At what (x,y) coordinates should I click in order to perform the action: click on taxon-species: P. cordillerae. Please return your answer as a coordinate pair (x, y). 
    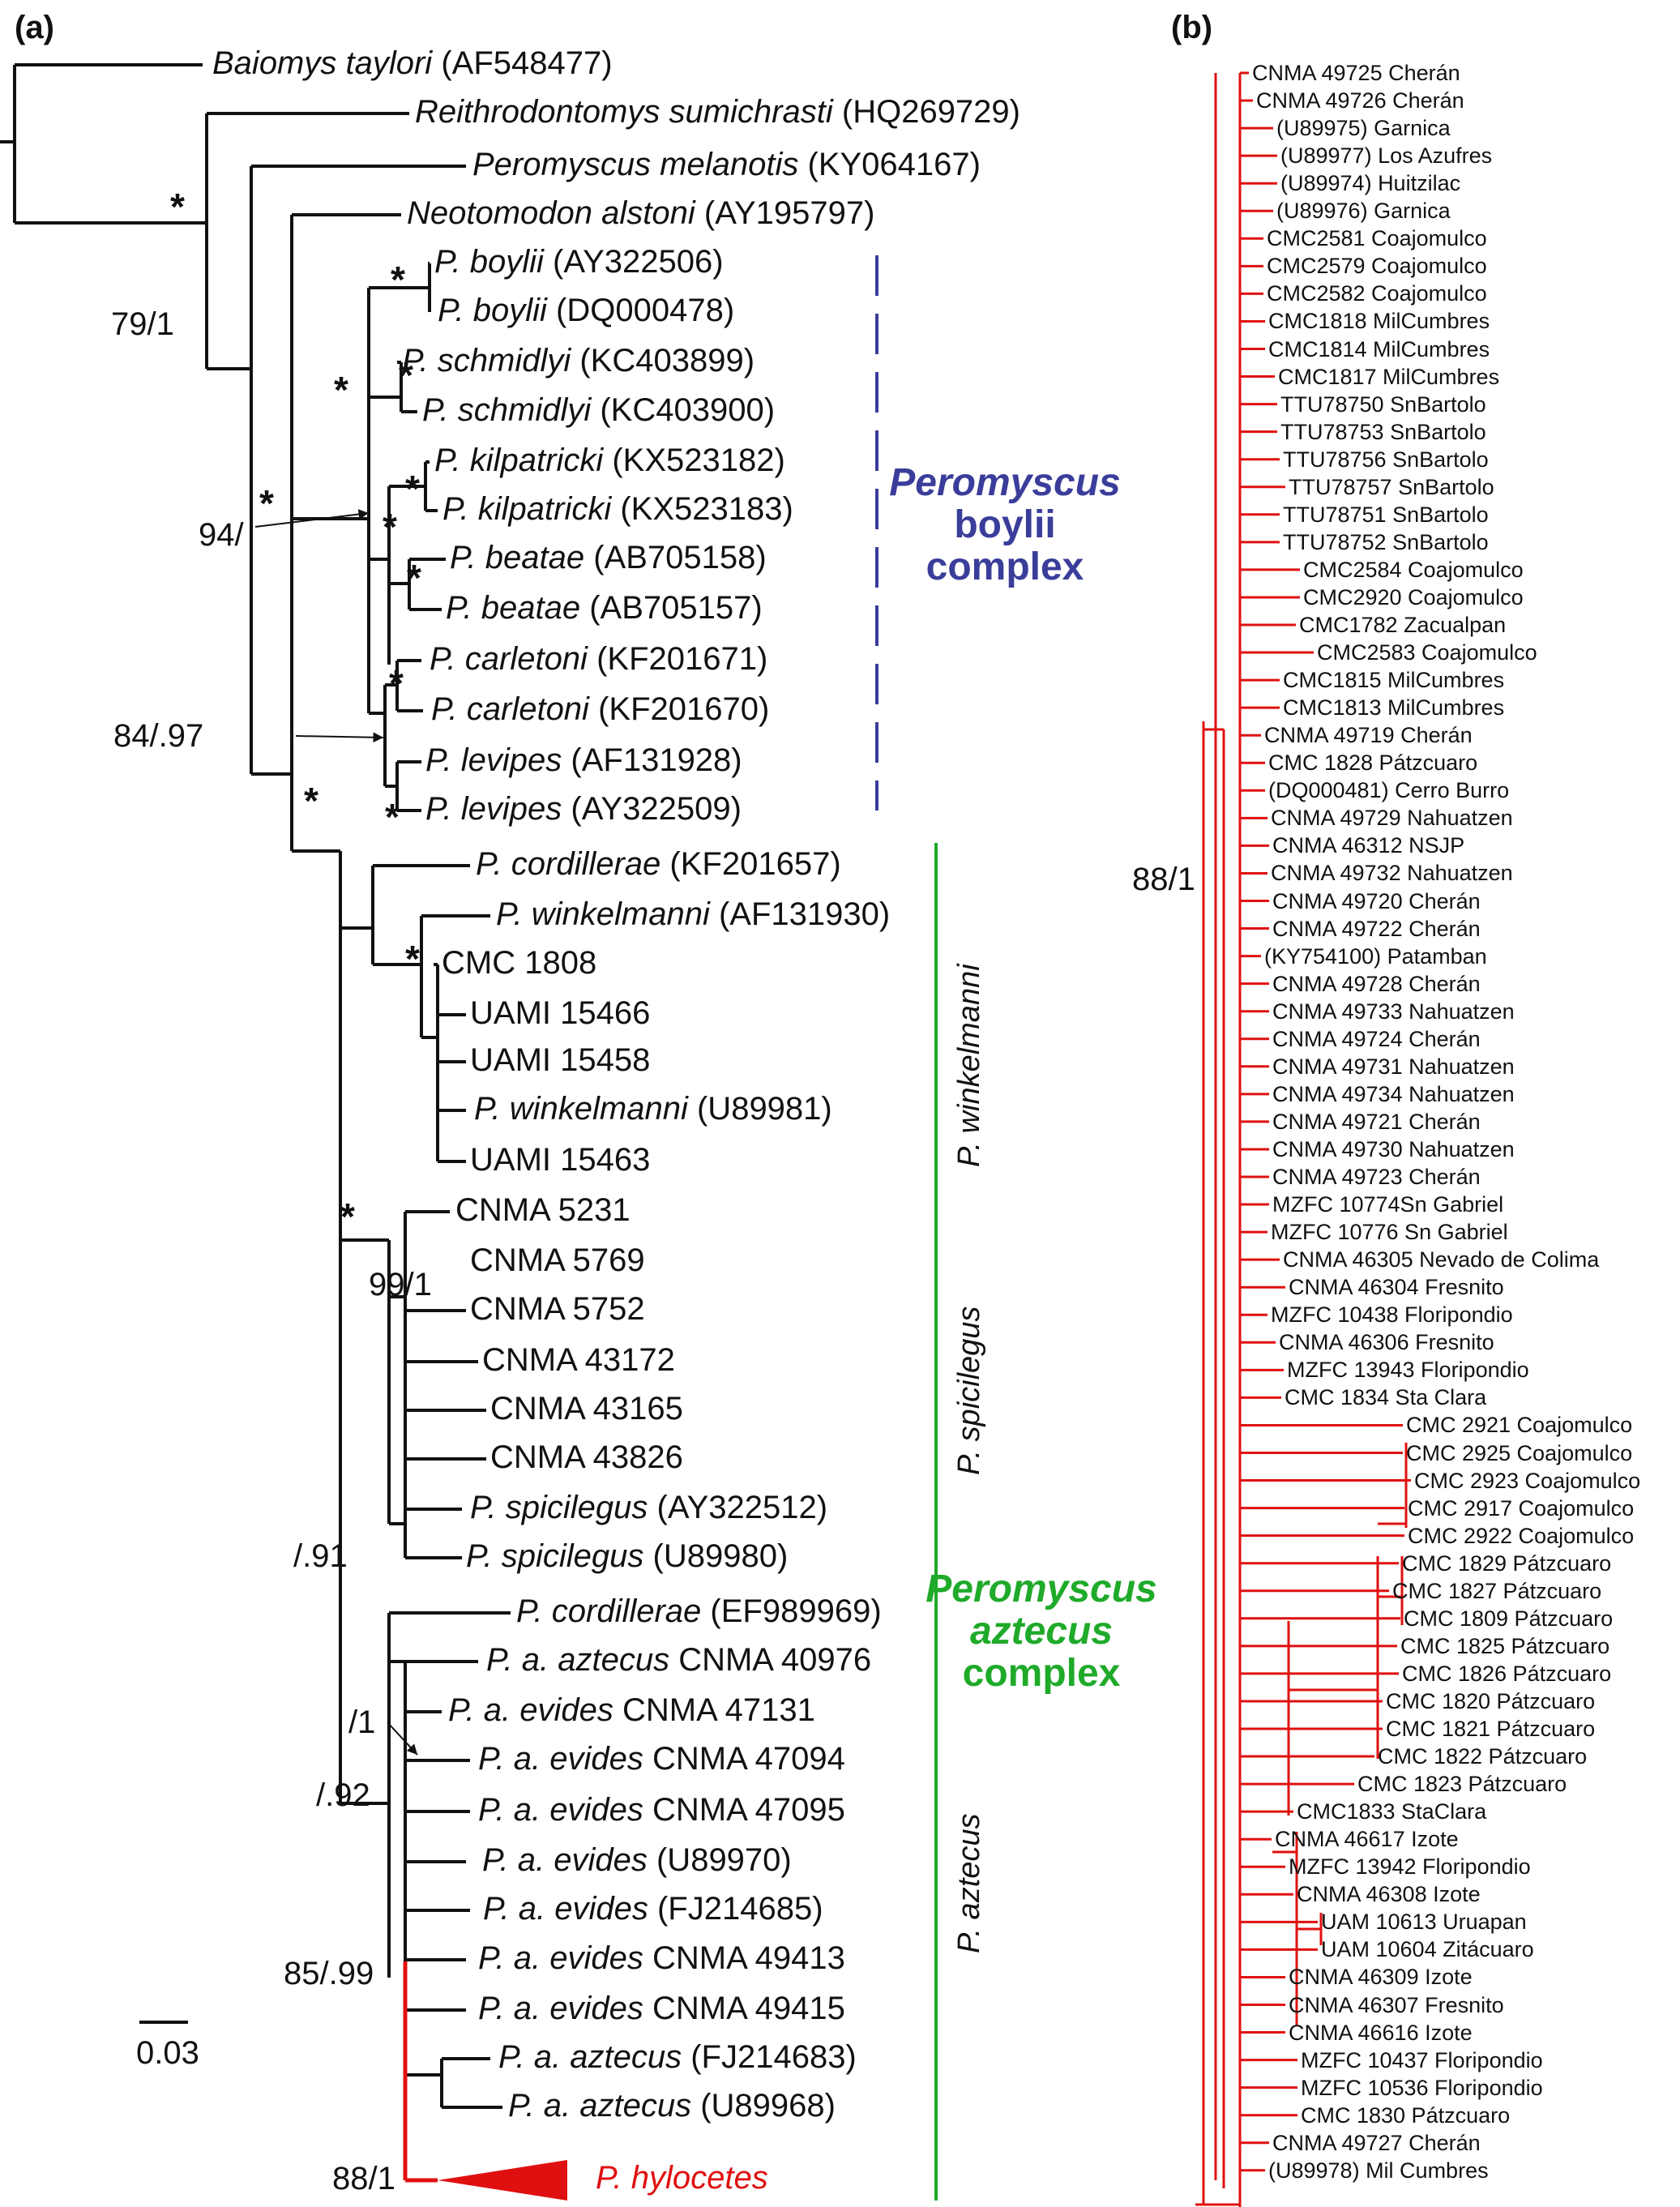
    Looking at the image, I should click on (609, 1611).